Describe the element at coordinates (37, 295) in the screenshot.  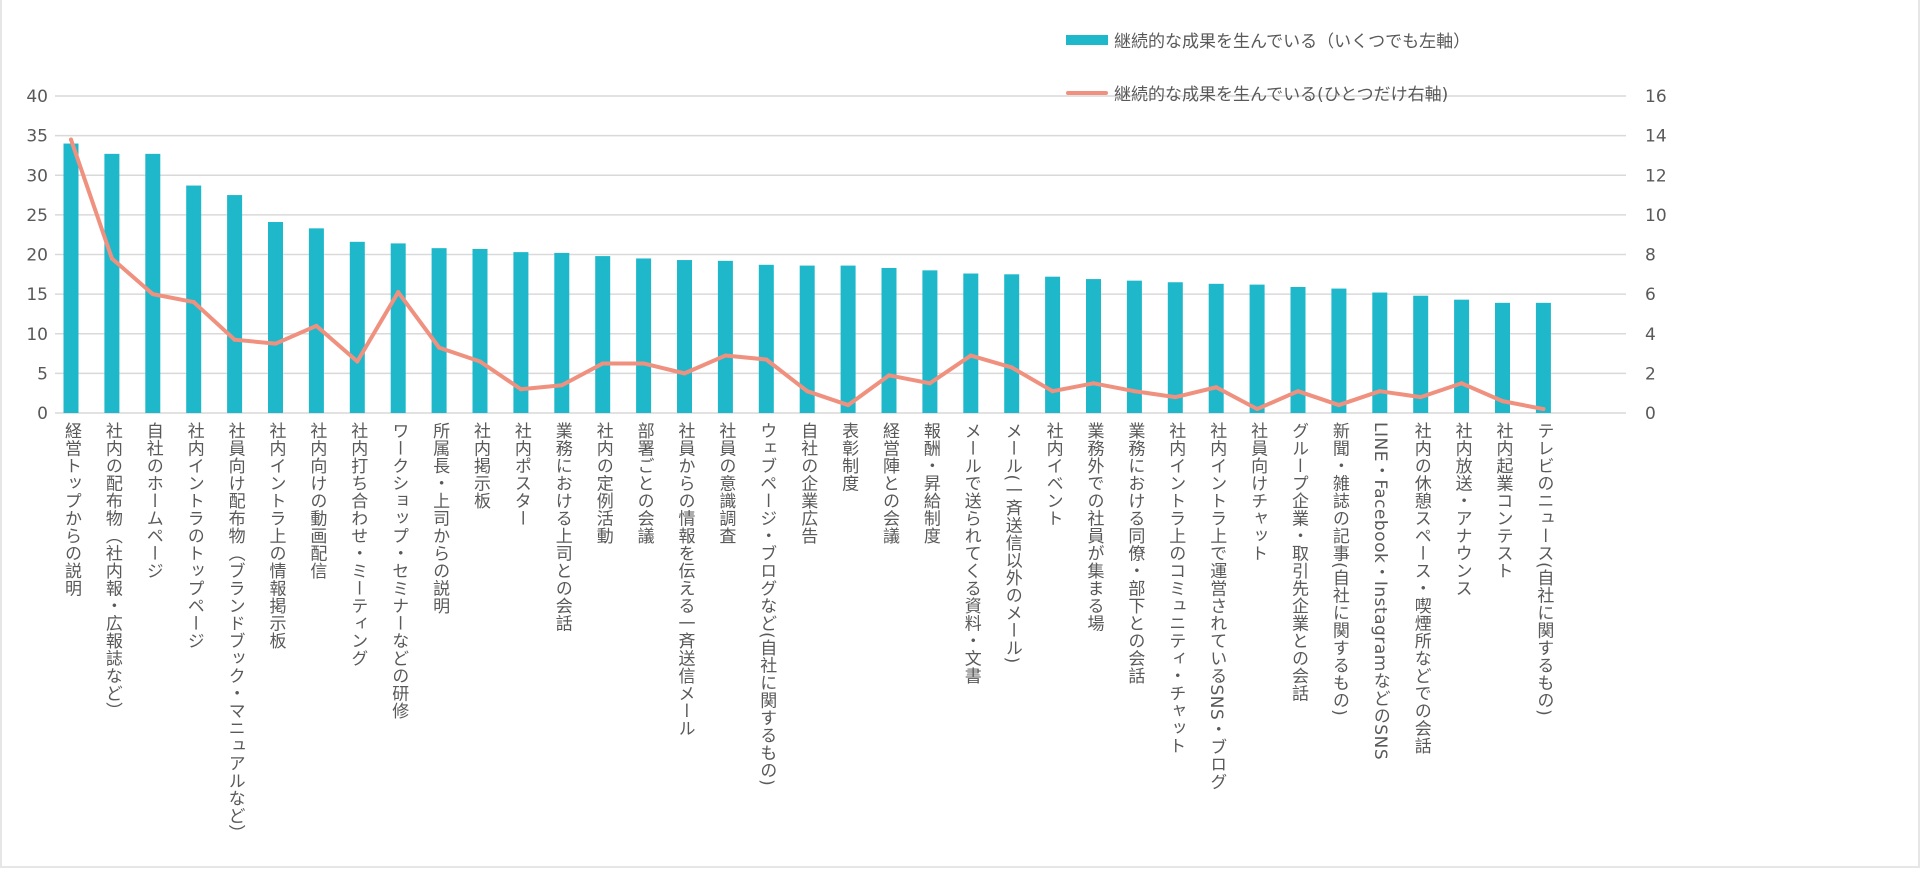
I see `left-axis-tick-label: 15` at that location.